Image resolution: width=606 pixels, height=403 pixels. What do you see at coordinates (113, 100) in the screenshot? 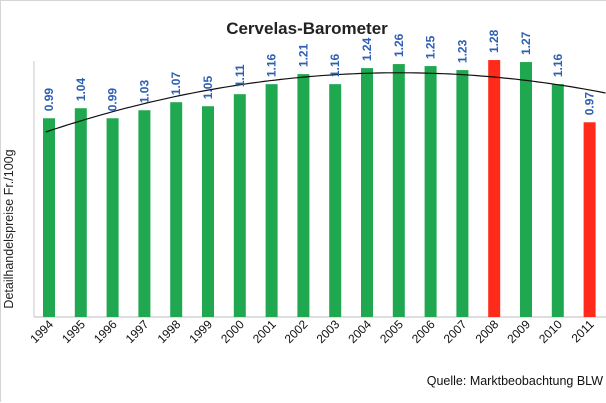
I see `data-label-1996: 0.99` at bounding box center [113, 100].